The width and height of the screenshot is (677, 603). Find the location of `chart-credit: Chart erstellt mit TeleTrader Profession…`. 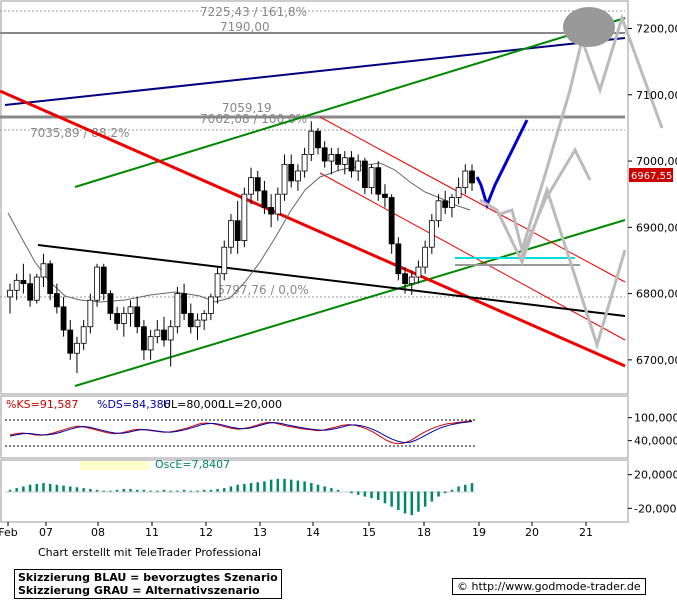

chart-credit: Chart erstellt mit TeleTrader Profession… is located at coordinates (149, 552).